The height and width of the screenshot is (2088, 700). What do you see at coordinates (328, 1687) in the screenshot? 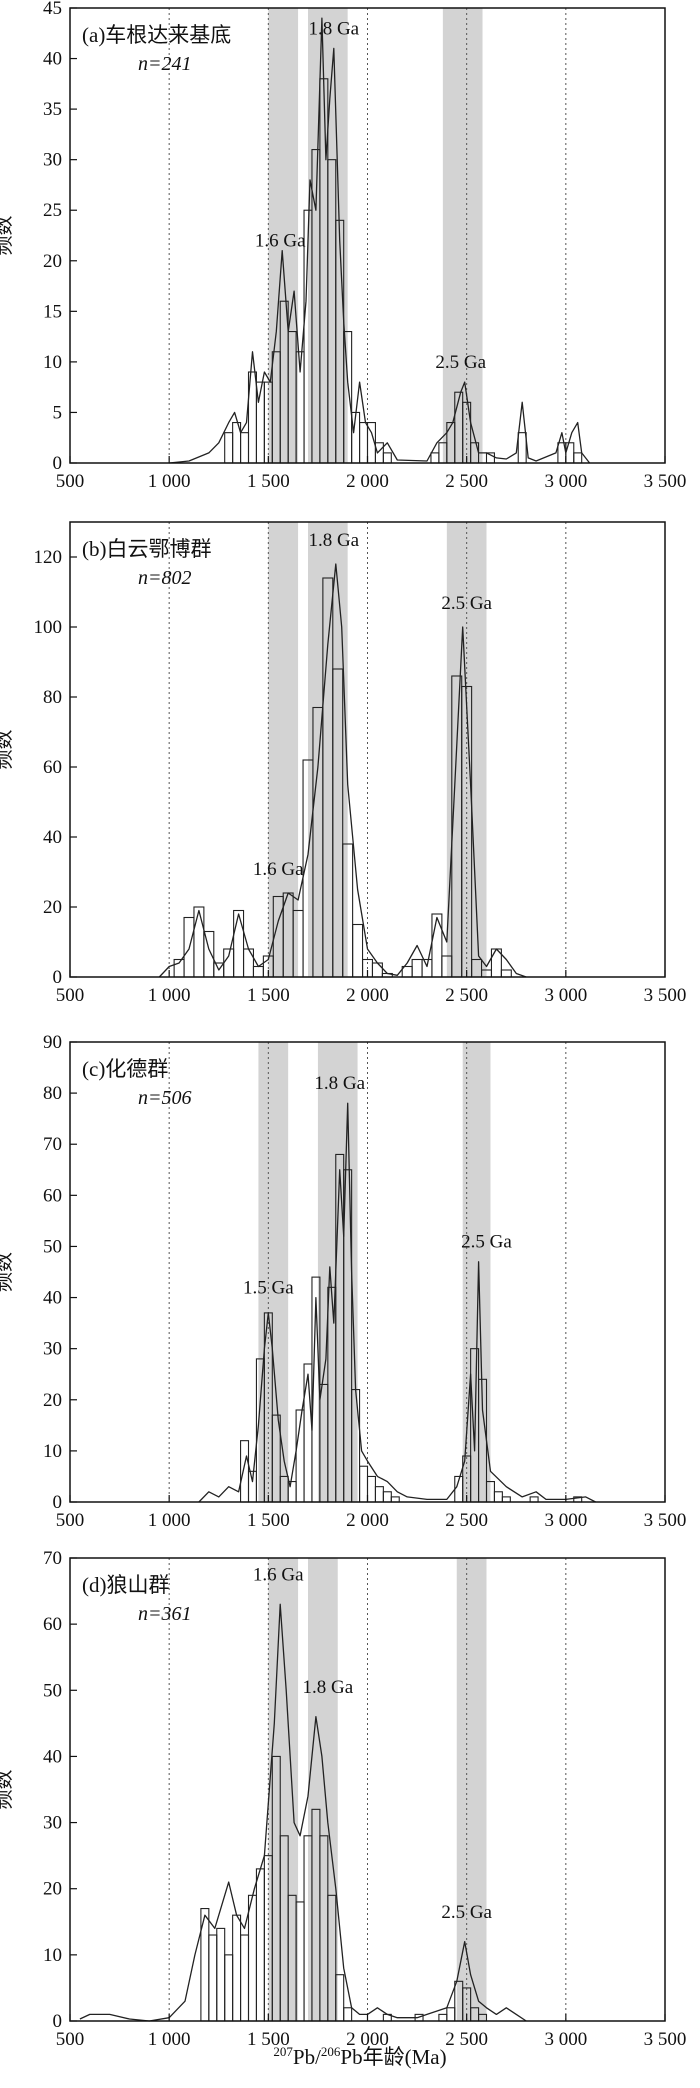
I see `panel-d-peak-label: 1.8 Ga` at bounding box center [328, 1687].